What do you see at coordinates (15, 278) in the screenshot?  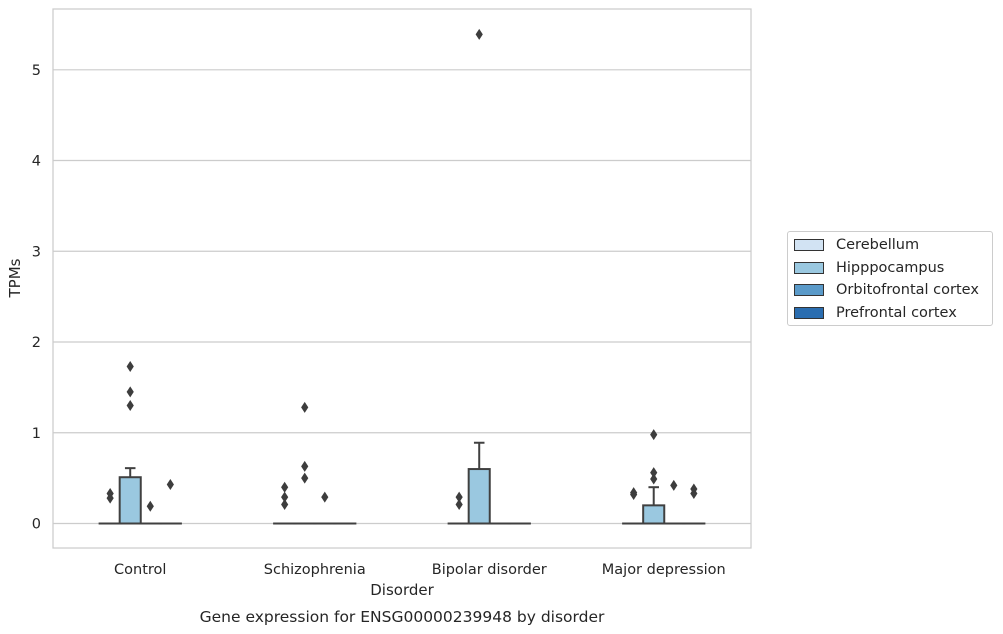 I see `y-axis-label: TPMs` at bounding box center [15, 278].